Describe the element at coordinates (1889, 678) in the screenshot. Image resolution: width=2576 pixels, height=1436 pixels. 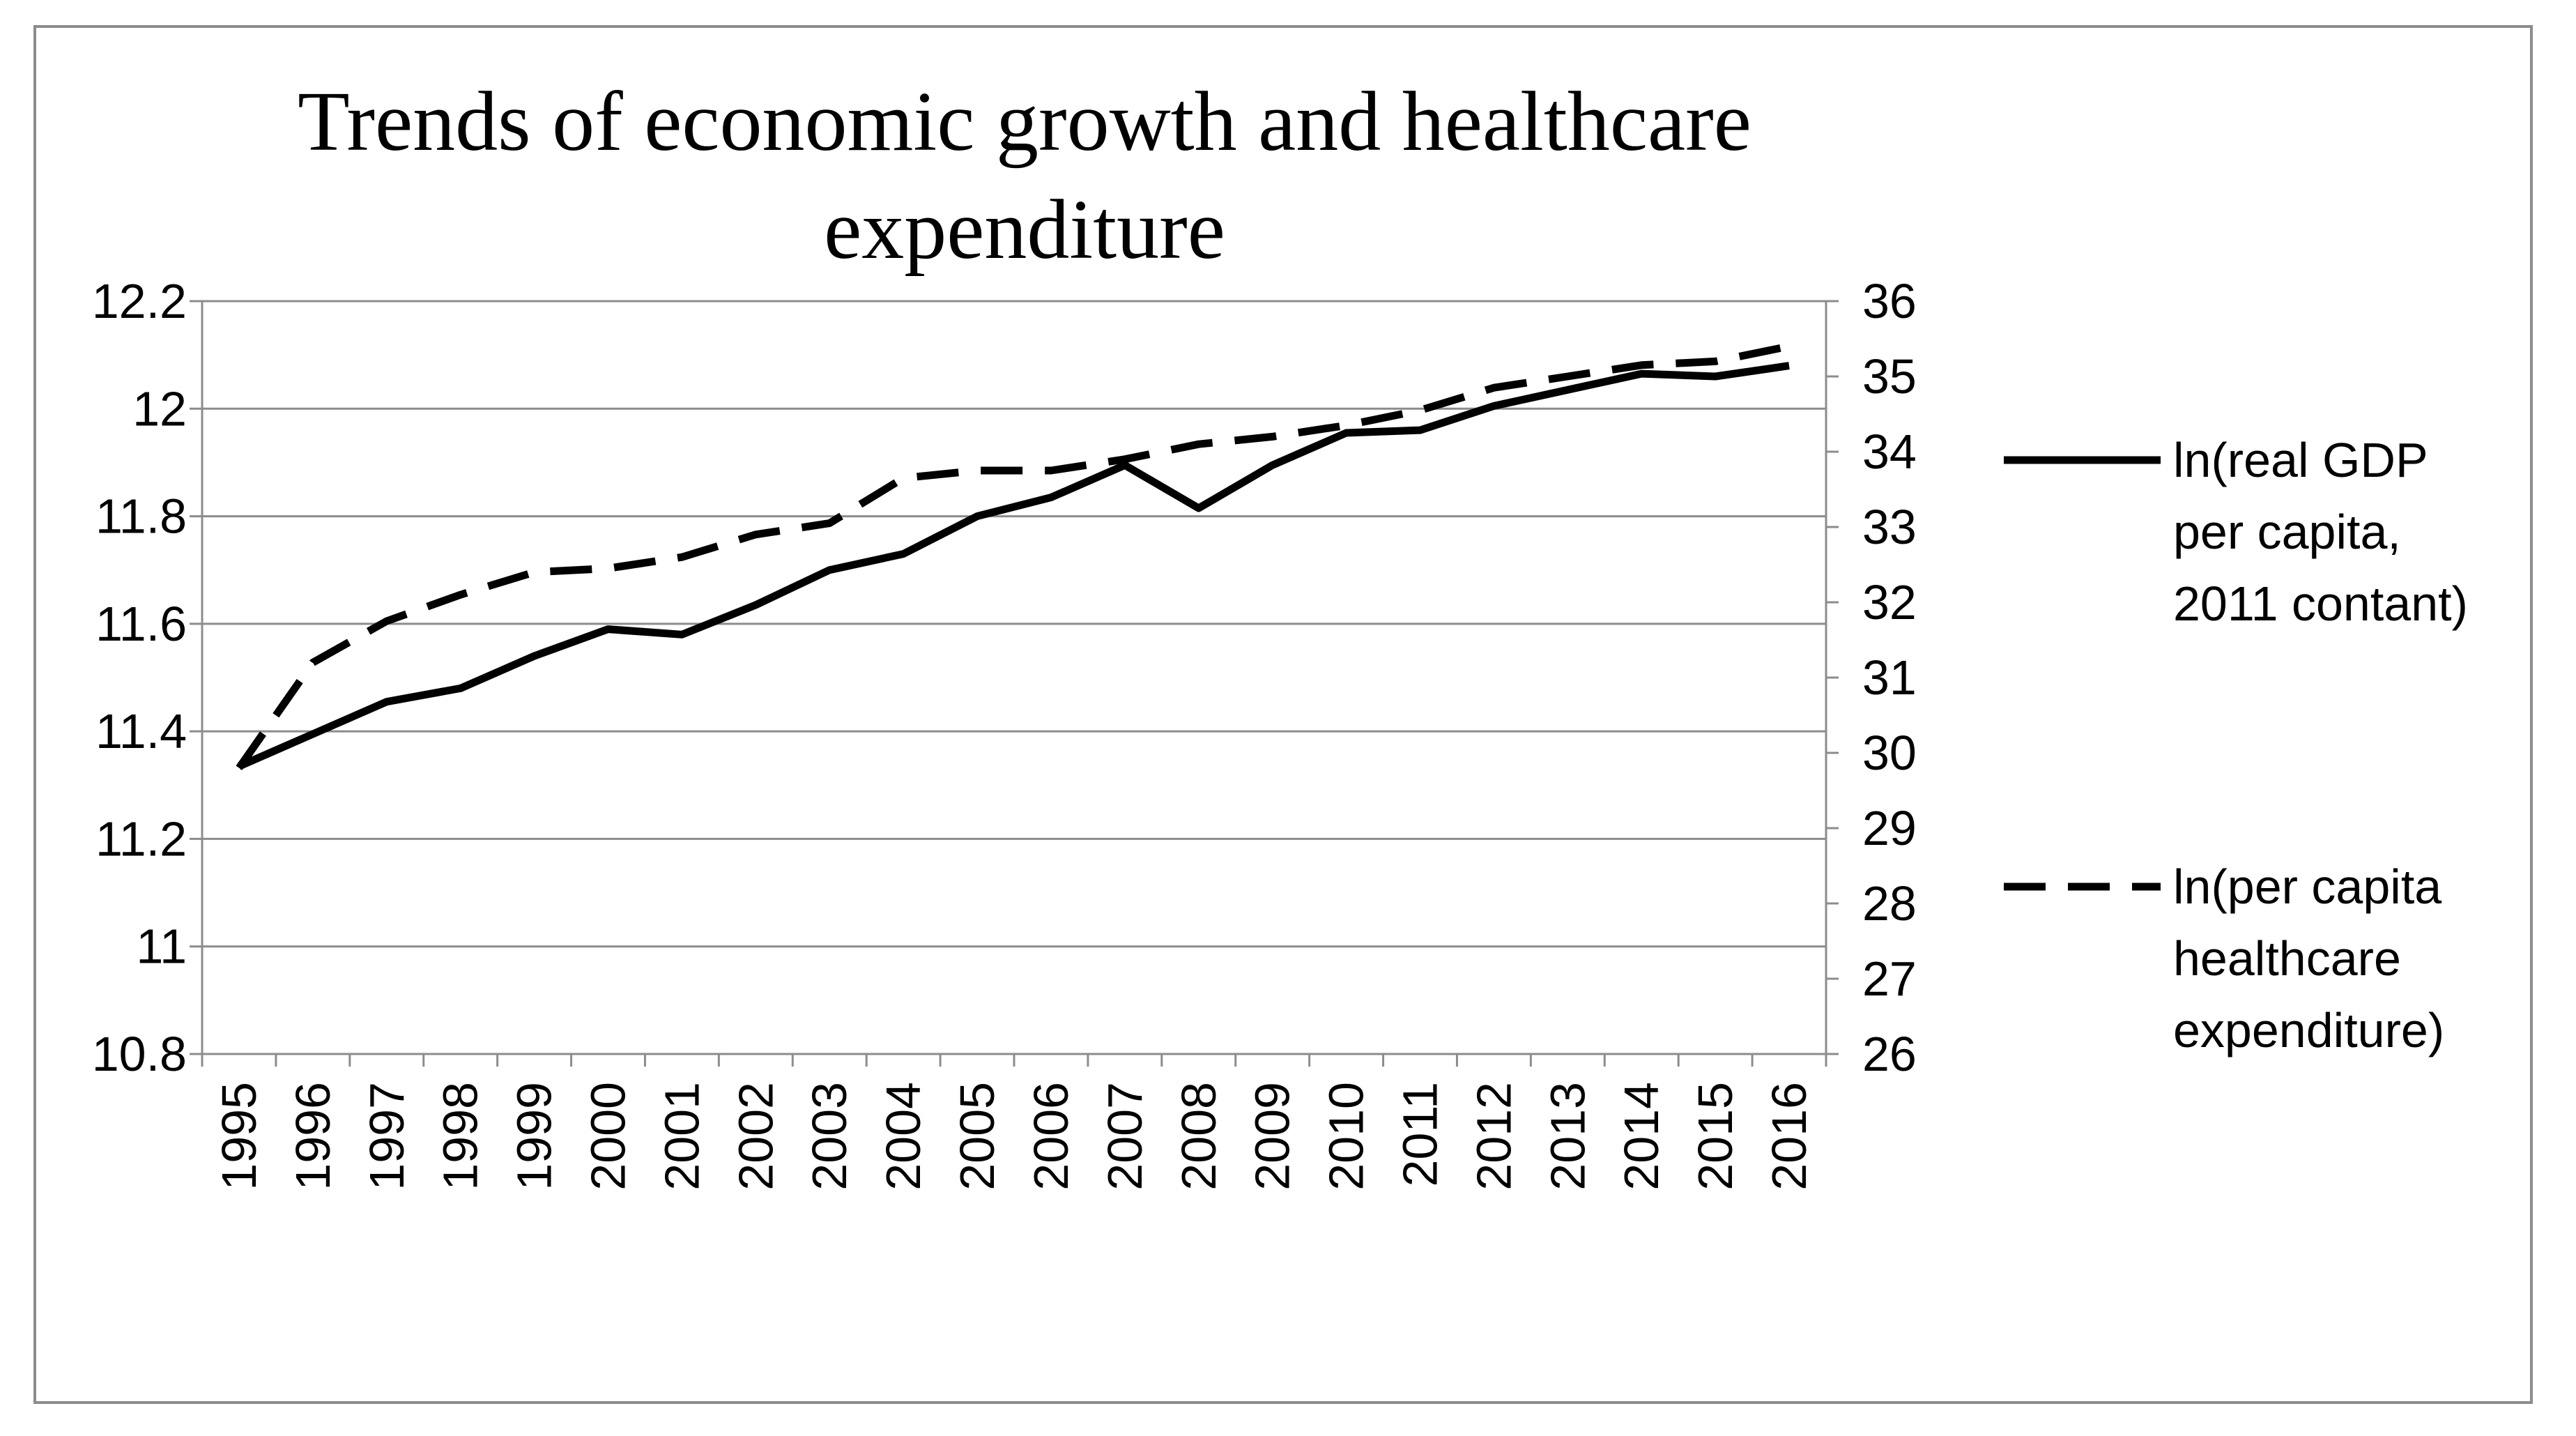
I see `right-tick-label: 31` at that location.